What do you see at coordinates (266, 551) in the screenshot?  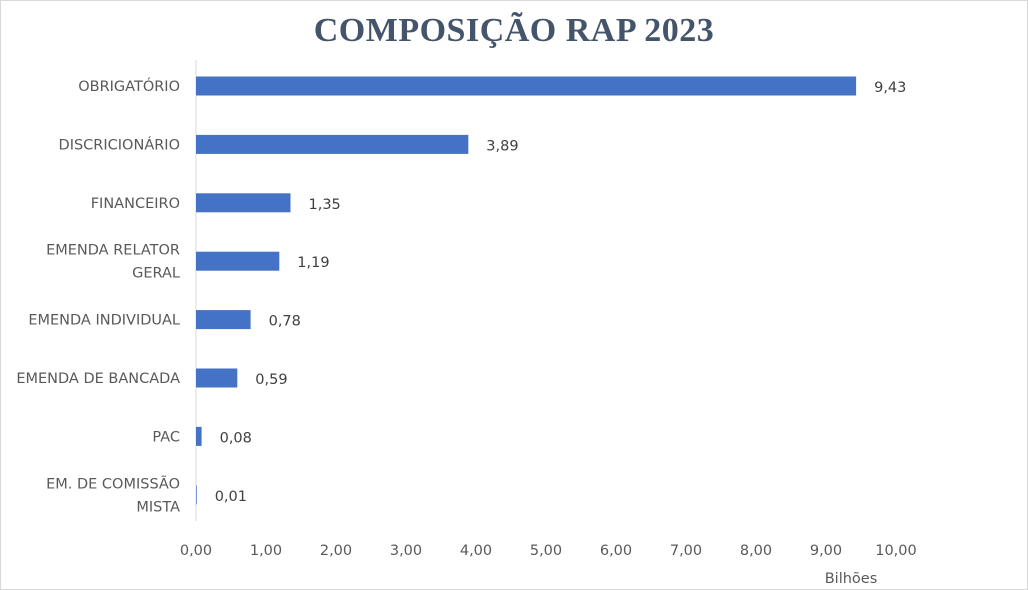 I see `x-tick-label: 1,00` at bounding box center [266, 551].